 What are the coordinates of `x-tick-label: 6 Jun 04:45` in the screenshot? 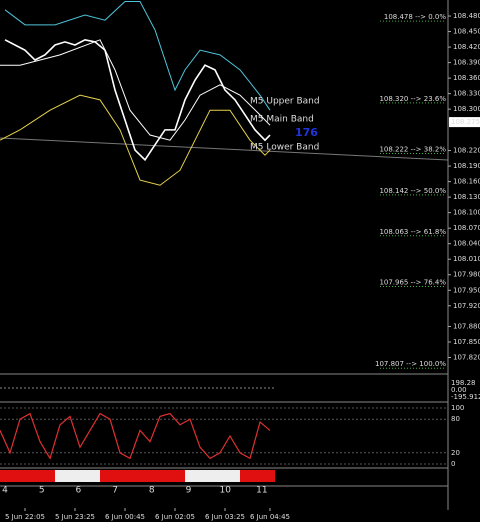 It's located at (270, 517).